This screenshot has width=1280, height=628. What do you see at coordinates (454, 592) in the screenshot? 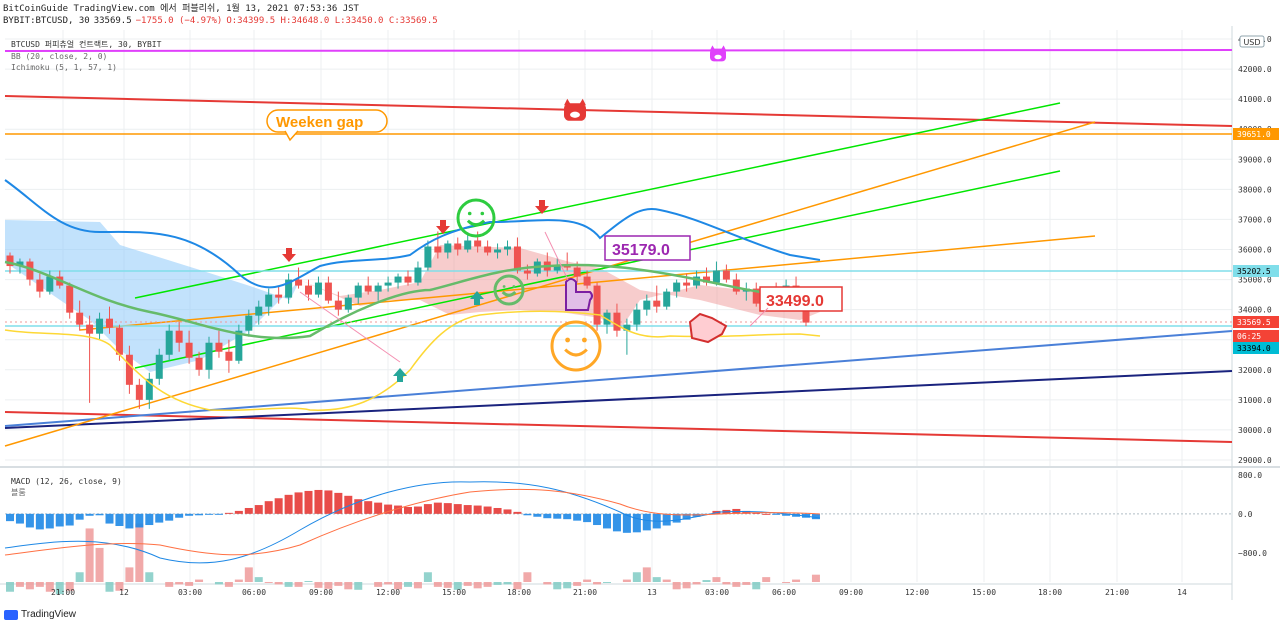
I see `time-tick-label: 15:00` at bounding box center [454, 592].